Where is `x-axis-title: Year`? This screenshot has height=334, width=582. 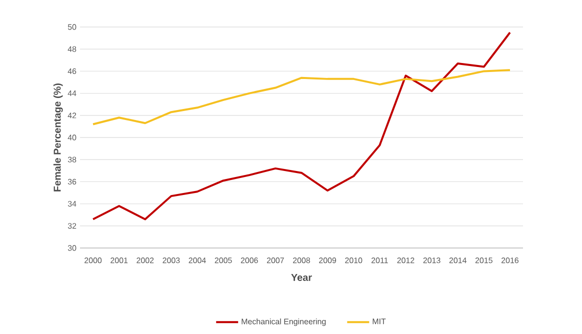
x-axis-title: Year is located at coordinates (301, 277).